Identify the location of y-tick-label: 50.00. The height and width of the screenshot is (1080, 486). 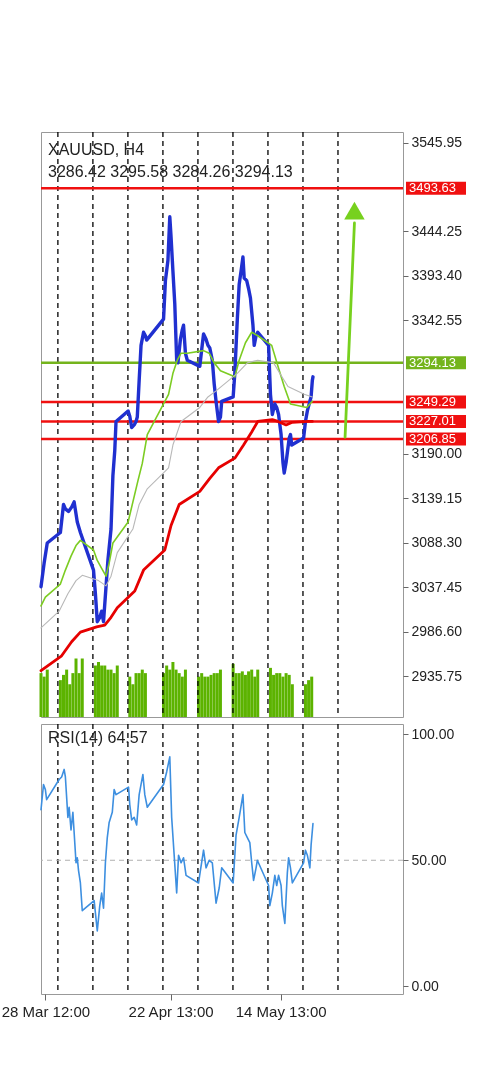
(429, 859).